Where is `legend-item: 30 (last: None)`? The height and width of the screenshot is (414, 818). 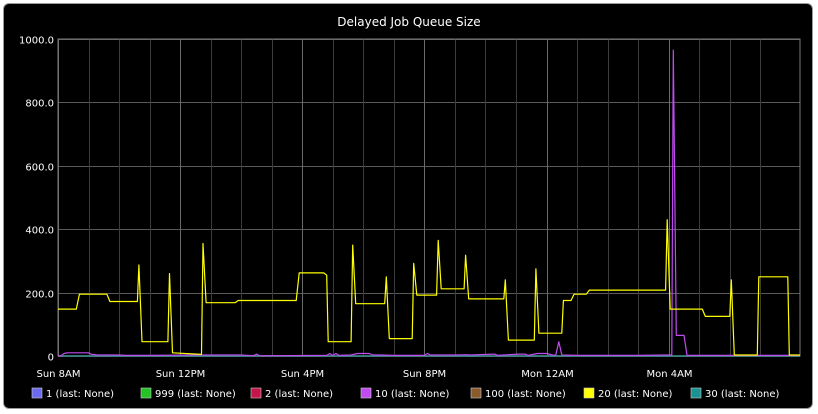 legend-item: 30 (last: None) is located at coordinates (734, 393).